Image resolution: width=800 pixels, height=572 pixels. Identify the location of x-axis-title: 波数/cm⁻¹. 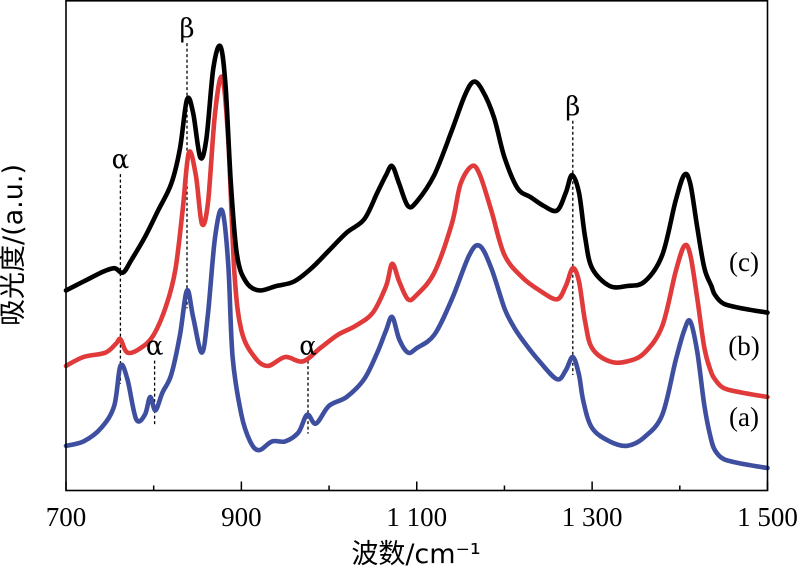
(415, 554).